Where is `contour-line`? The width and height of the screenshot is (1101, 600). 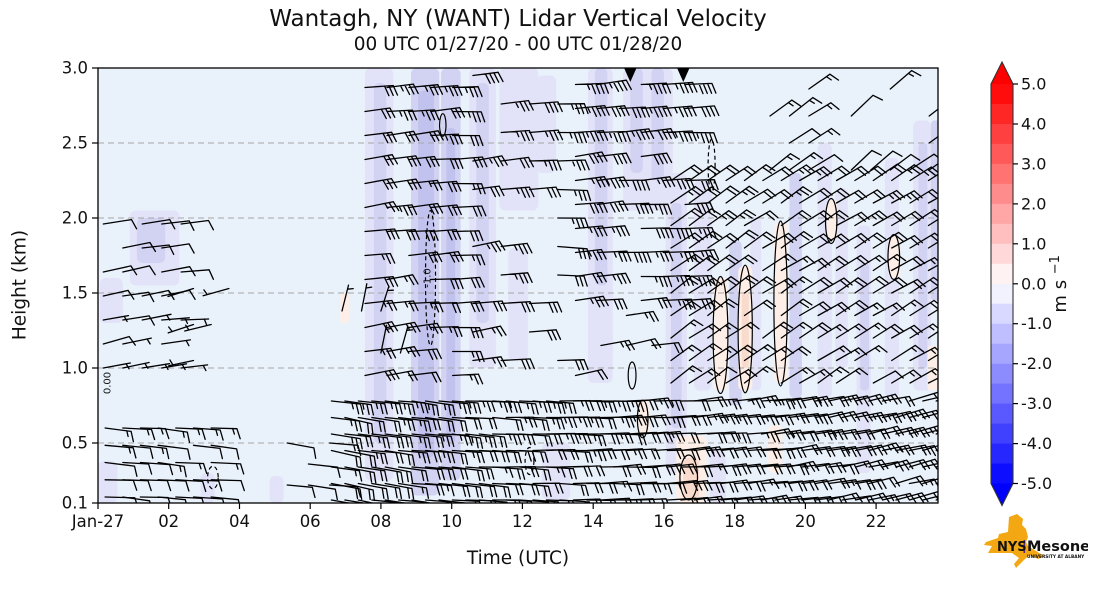
contour-line is located at coordinates (632, 375).